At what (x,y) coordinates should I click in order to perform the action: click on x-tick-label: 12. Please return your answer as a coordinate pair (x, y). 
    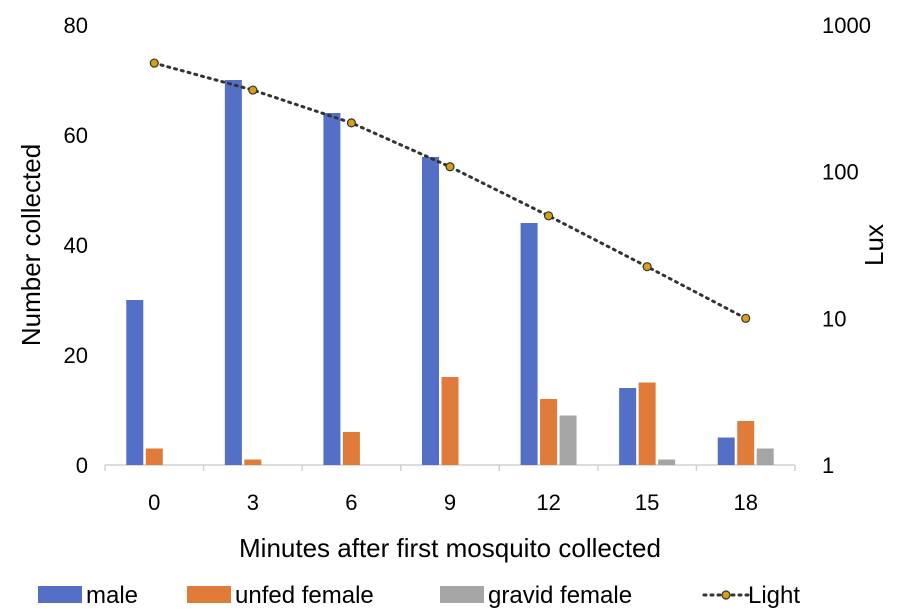
    Looking at the image, I should click on (548, 502).